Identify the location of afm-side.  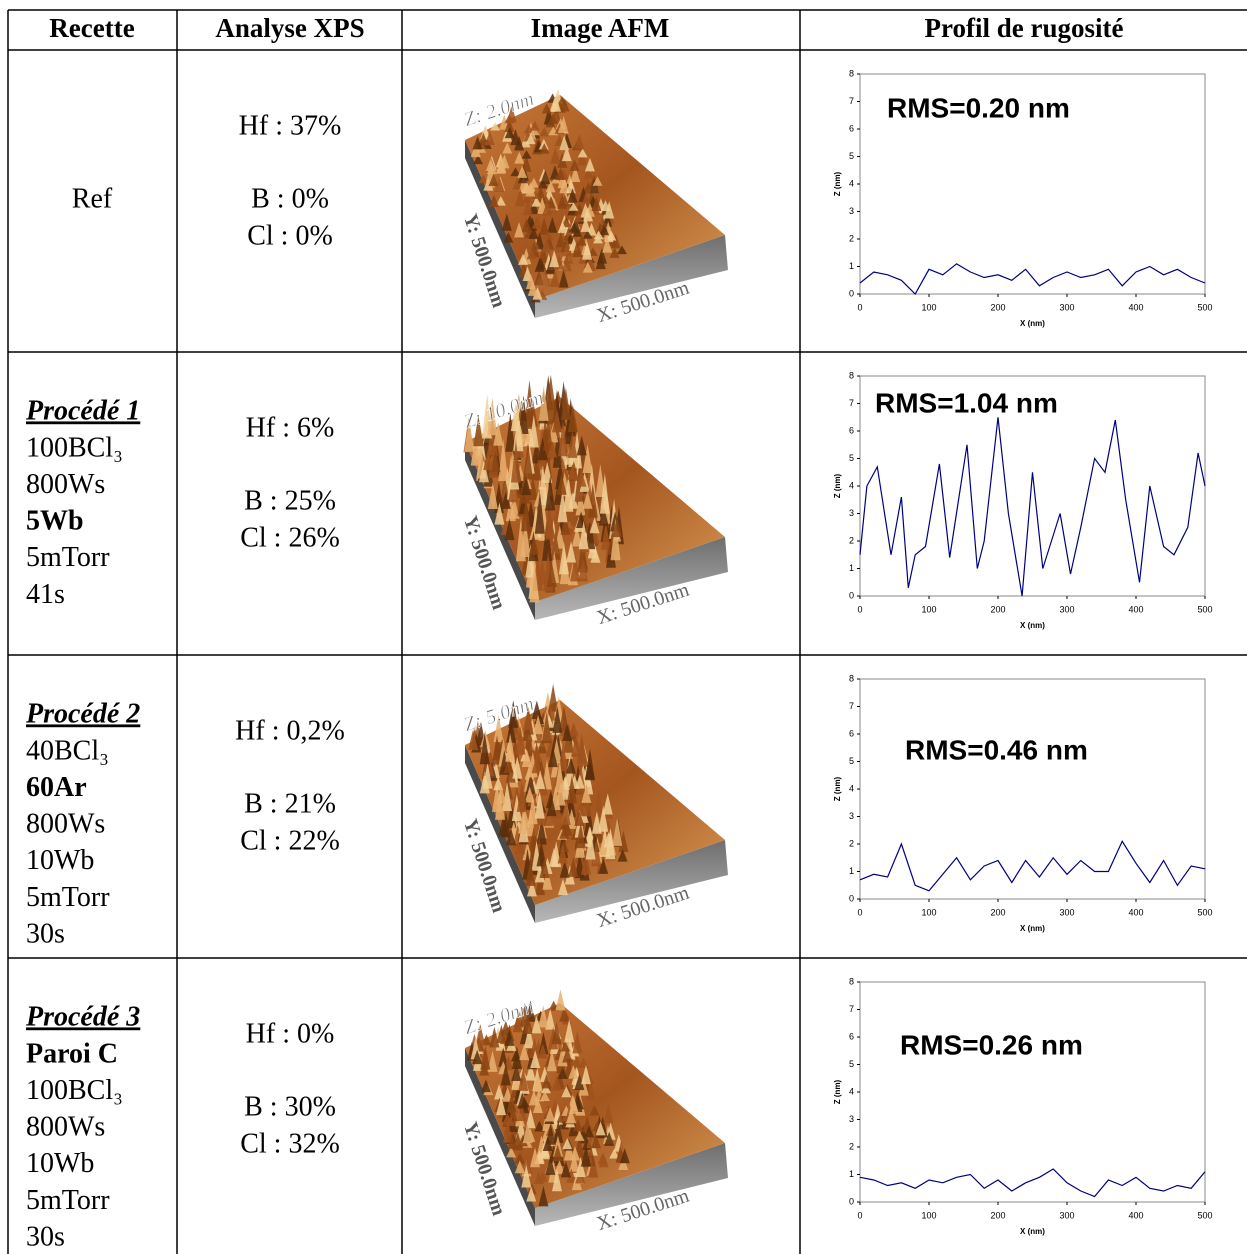
(631, 578).